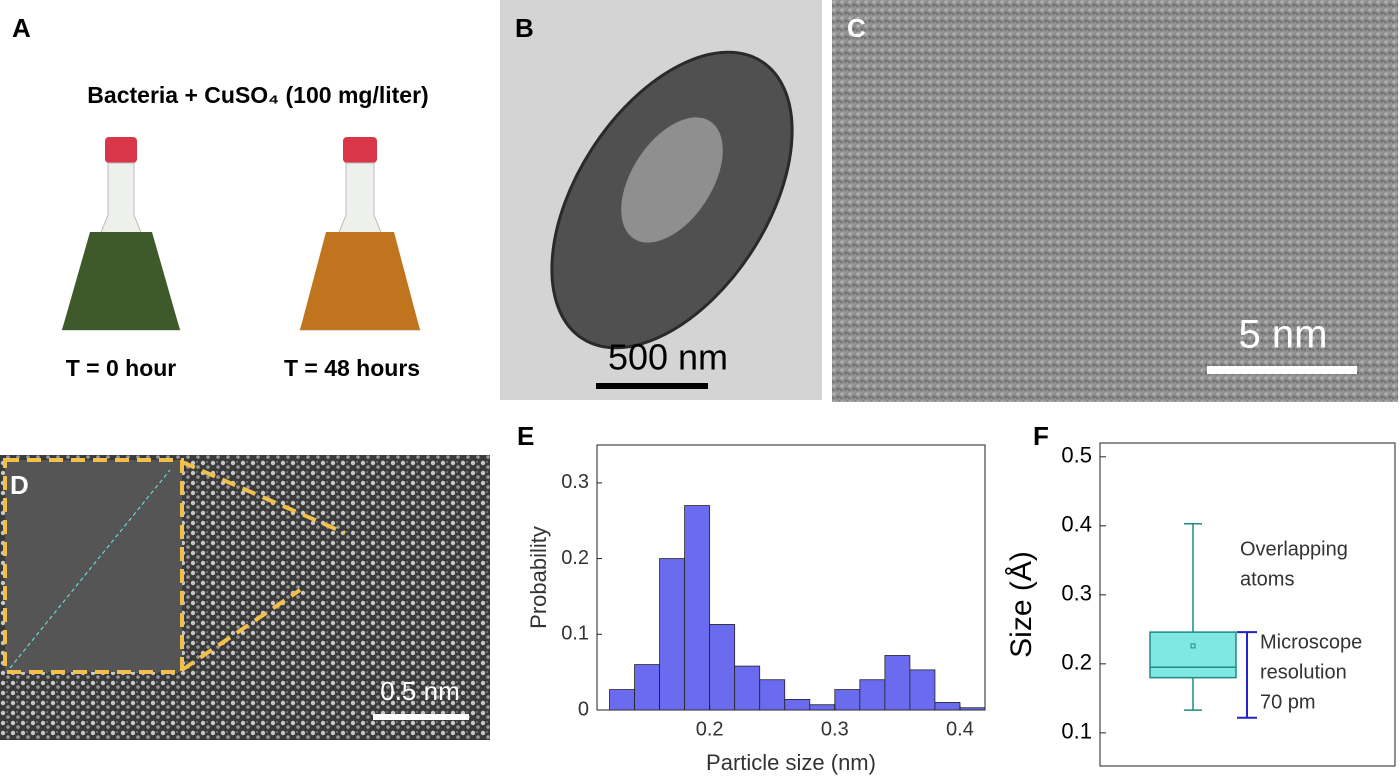 The width and height of the screenshot is (1400, 781). Describe the element at coordinates (1021, 604) in the screenshot. I see `y-axis-label: Size (Å)` at that location.